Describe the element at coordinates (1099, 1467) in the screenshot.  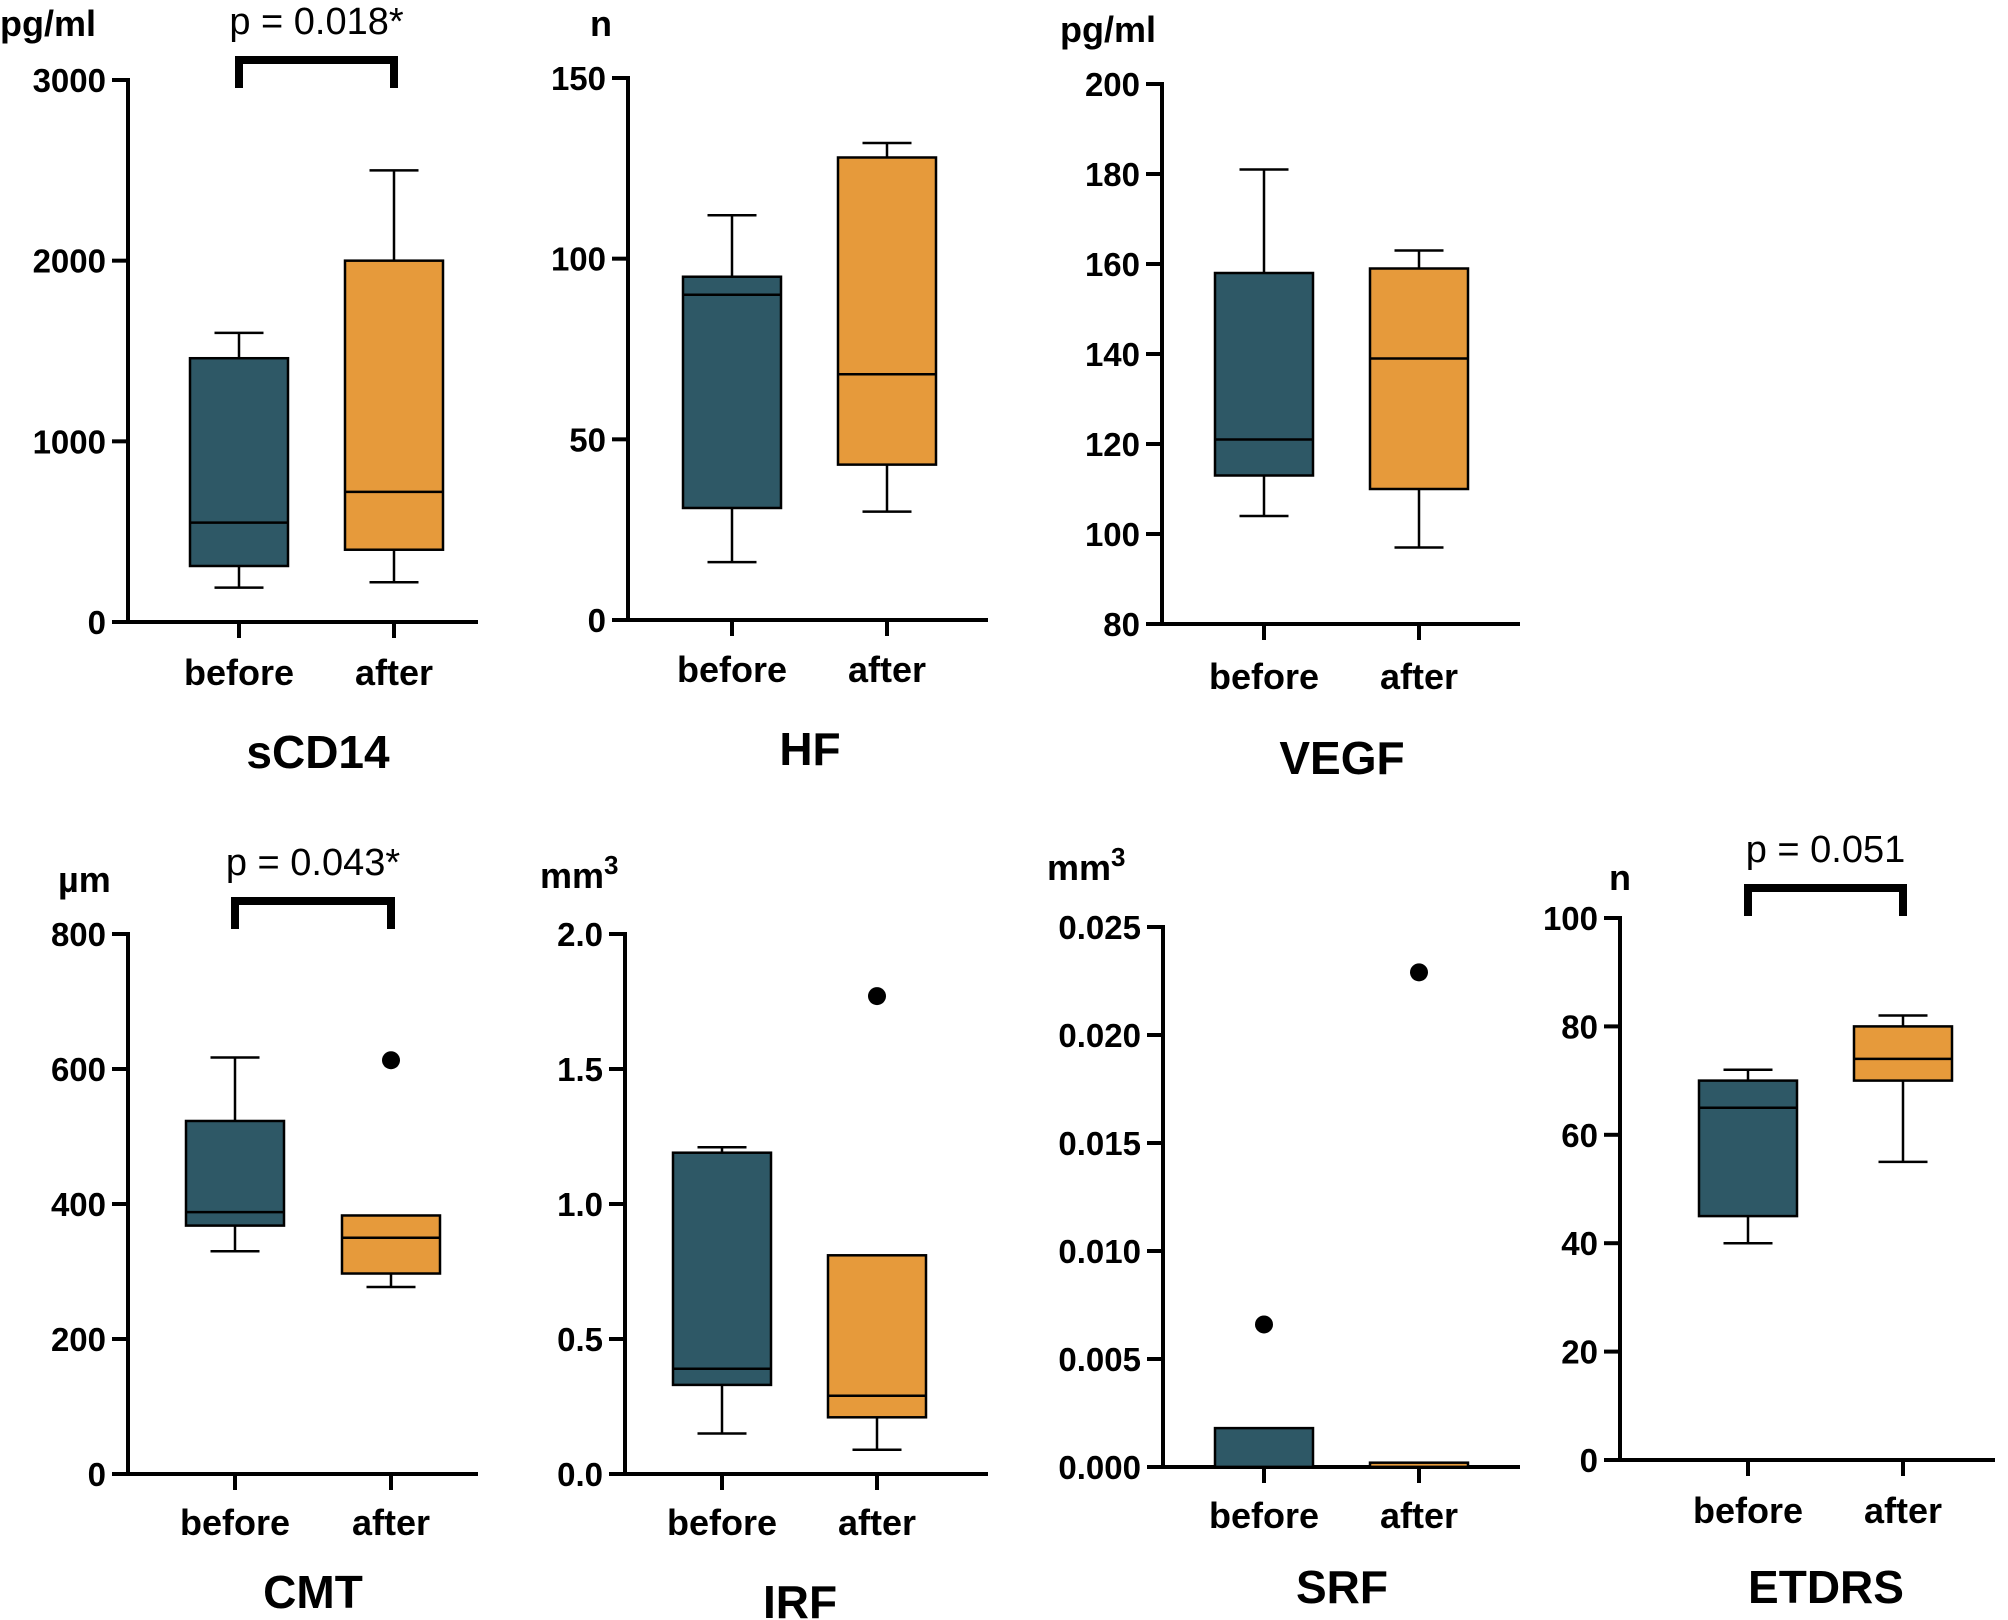
I see `y-tick-label: 0.000` at that location.